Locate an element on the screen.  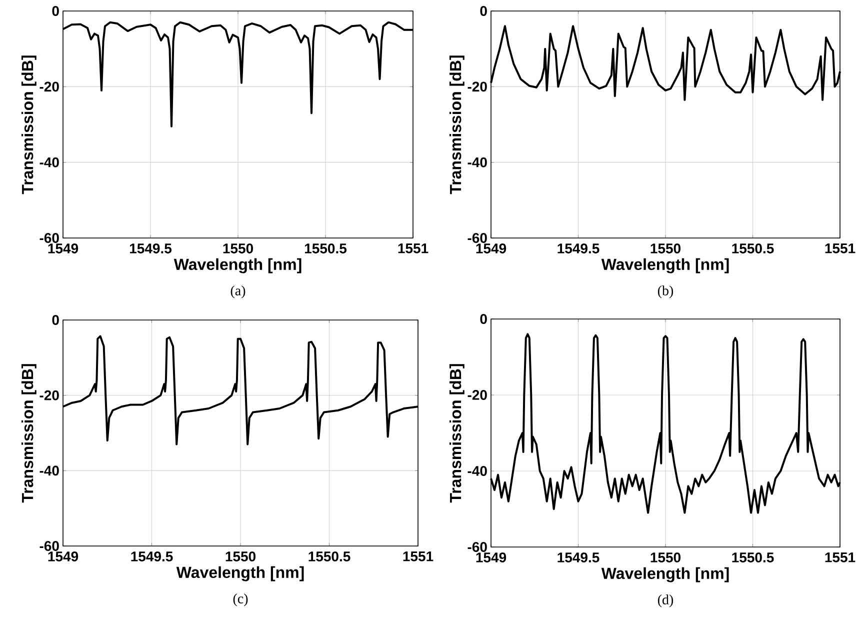
text: (c) is located at coordinates (240, 600).